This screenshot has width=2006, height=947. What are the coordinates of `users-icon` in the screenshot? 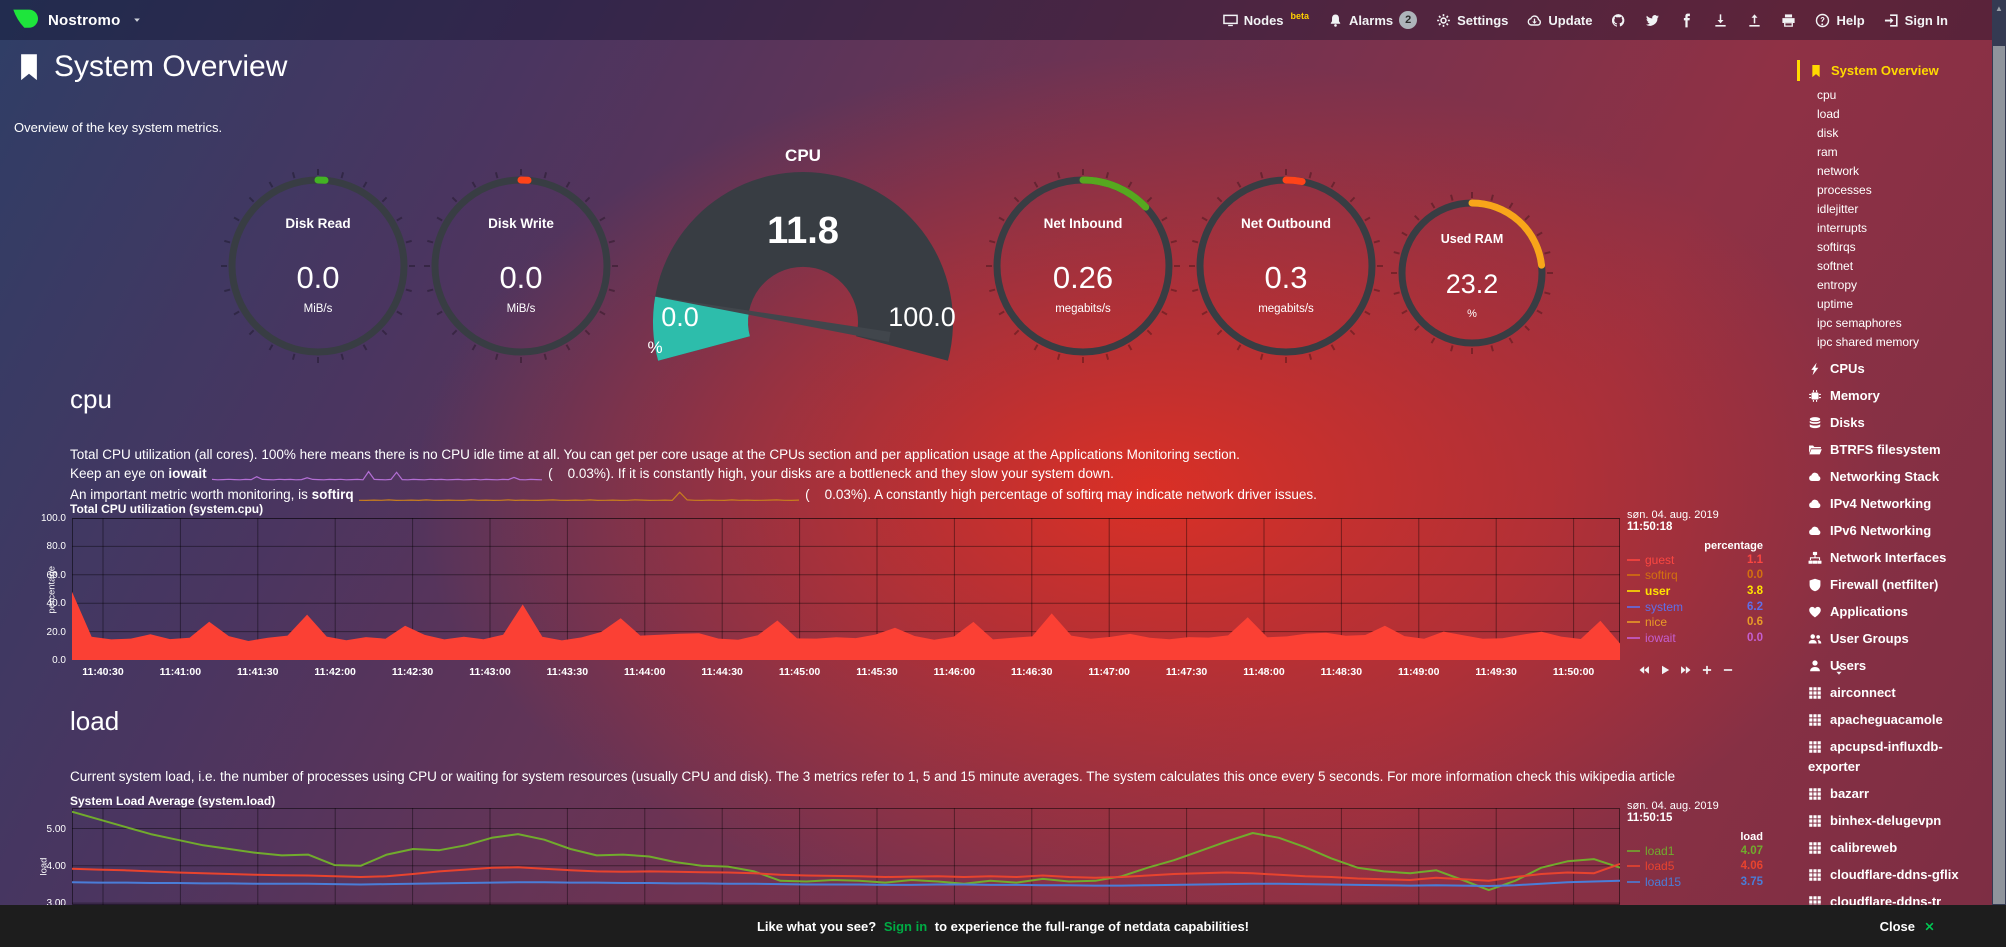 It's located at (1815, 639).